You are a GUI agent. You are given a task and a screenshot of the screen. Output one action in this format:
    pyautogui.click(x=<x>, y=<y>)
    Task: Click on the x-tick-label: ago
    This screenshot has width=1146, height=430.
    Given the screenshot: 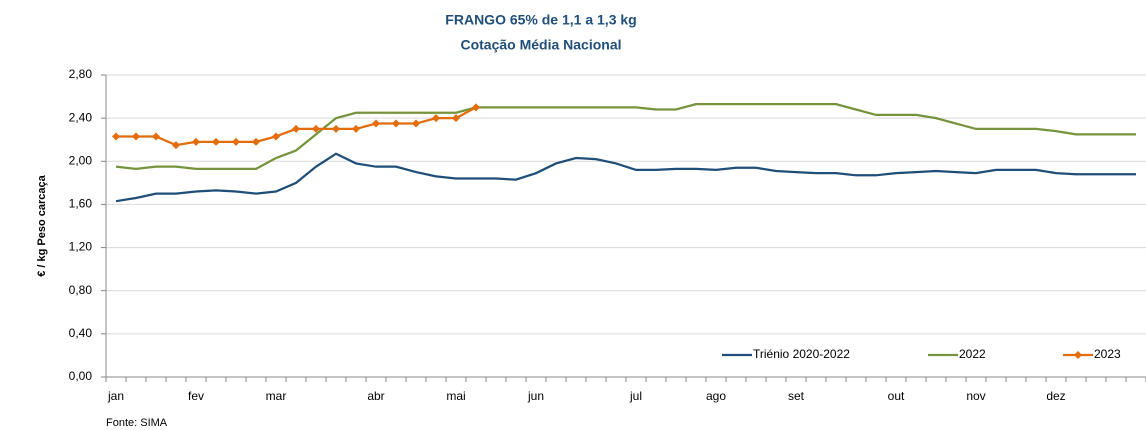 What is the action you would take?
    pyautogui.click(x=716, y=396)
    